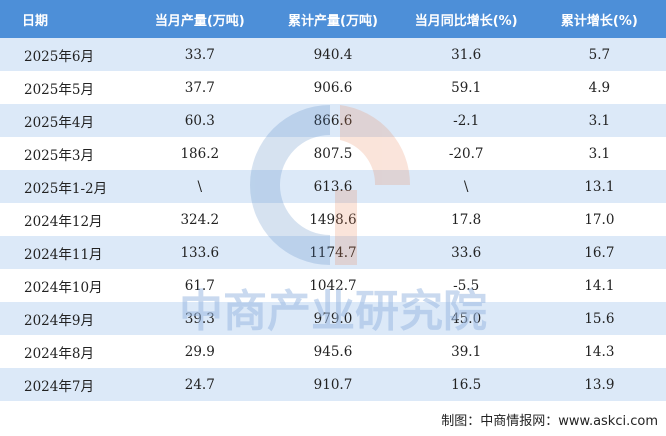  Describe the element at coordinates (466, 285) in the screenshot. I see `value-cell: -5.5` at that location.